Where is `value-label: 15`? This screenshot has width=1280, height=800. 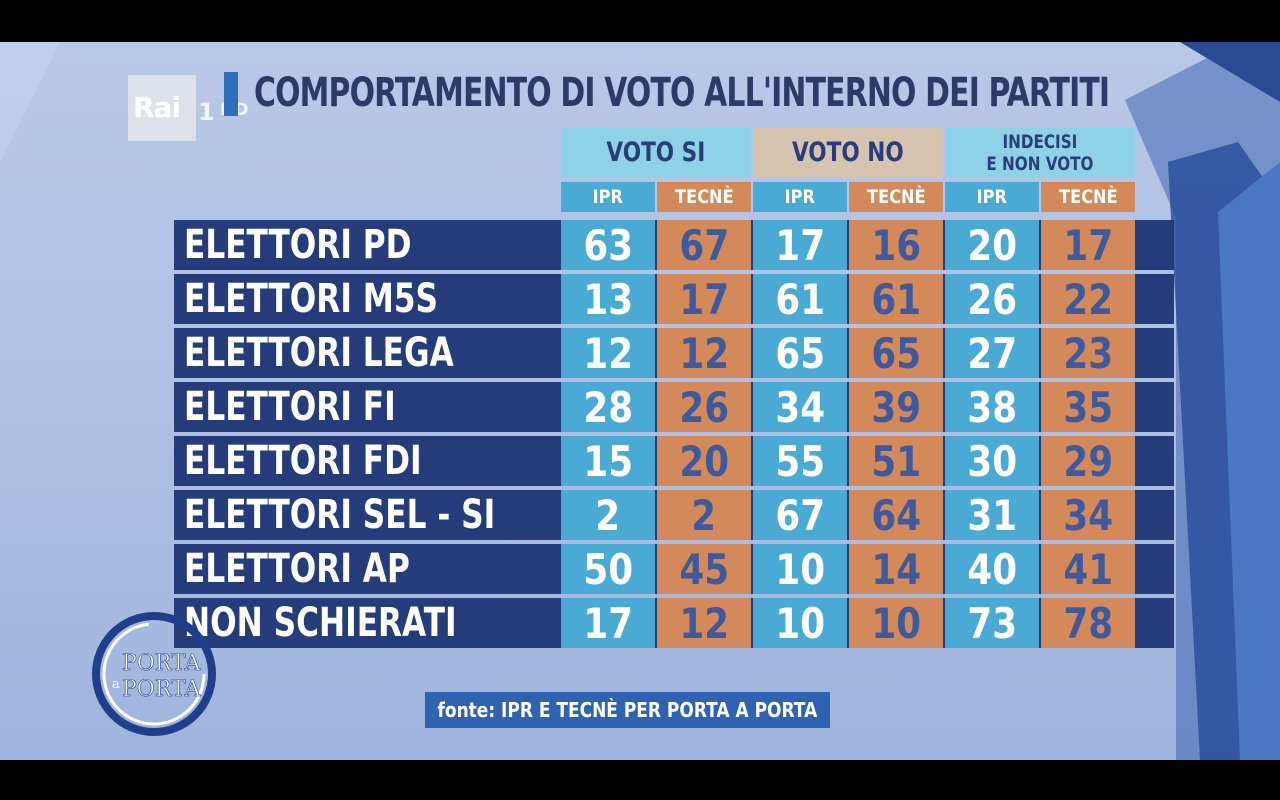 value-label: 15 is located at coordinates (608, 461).